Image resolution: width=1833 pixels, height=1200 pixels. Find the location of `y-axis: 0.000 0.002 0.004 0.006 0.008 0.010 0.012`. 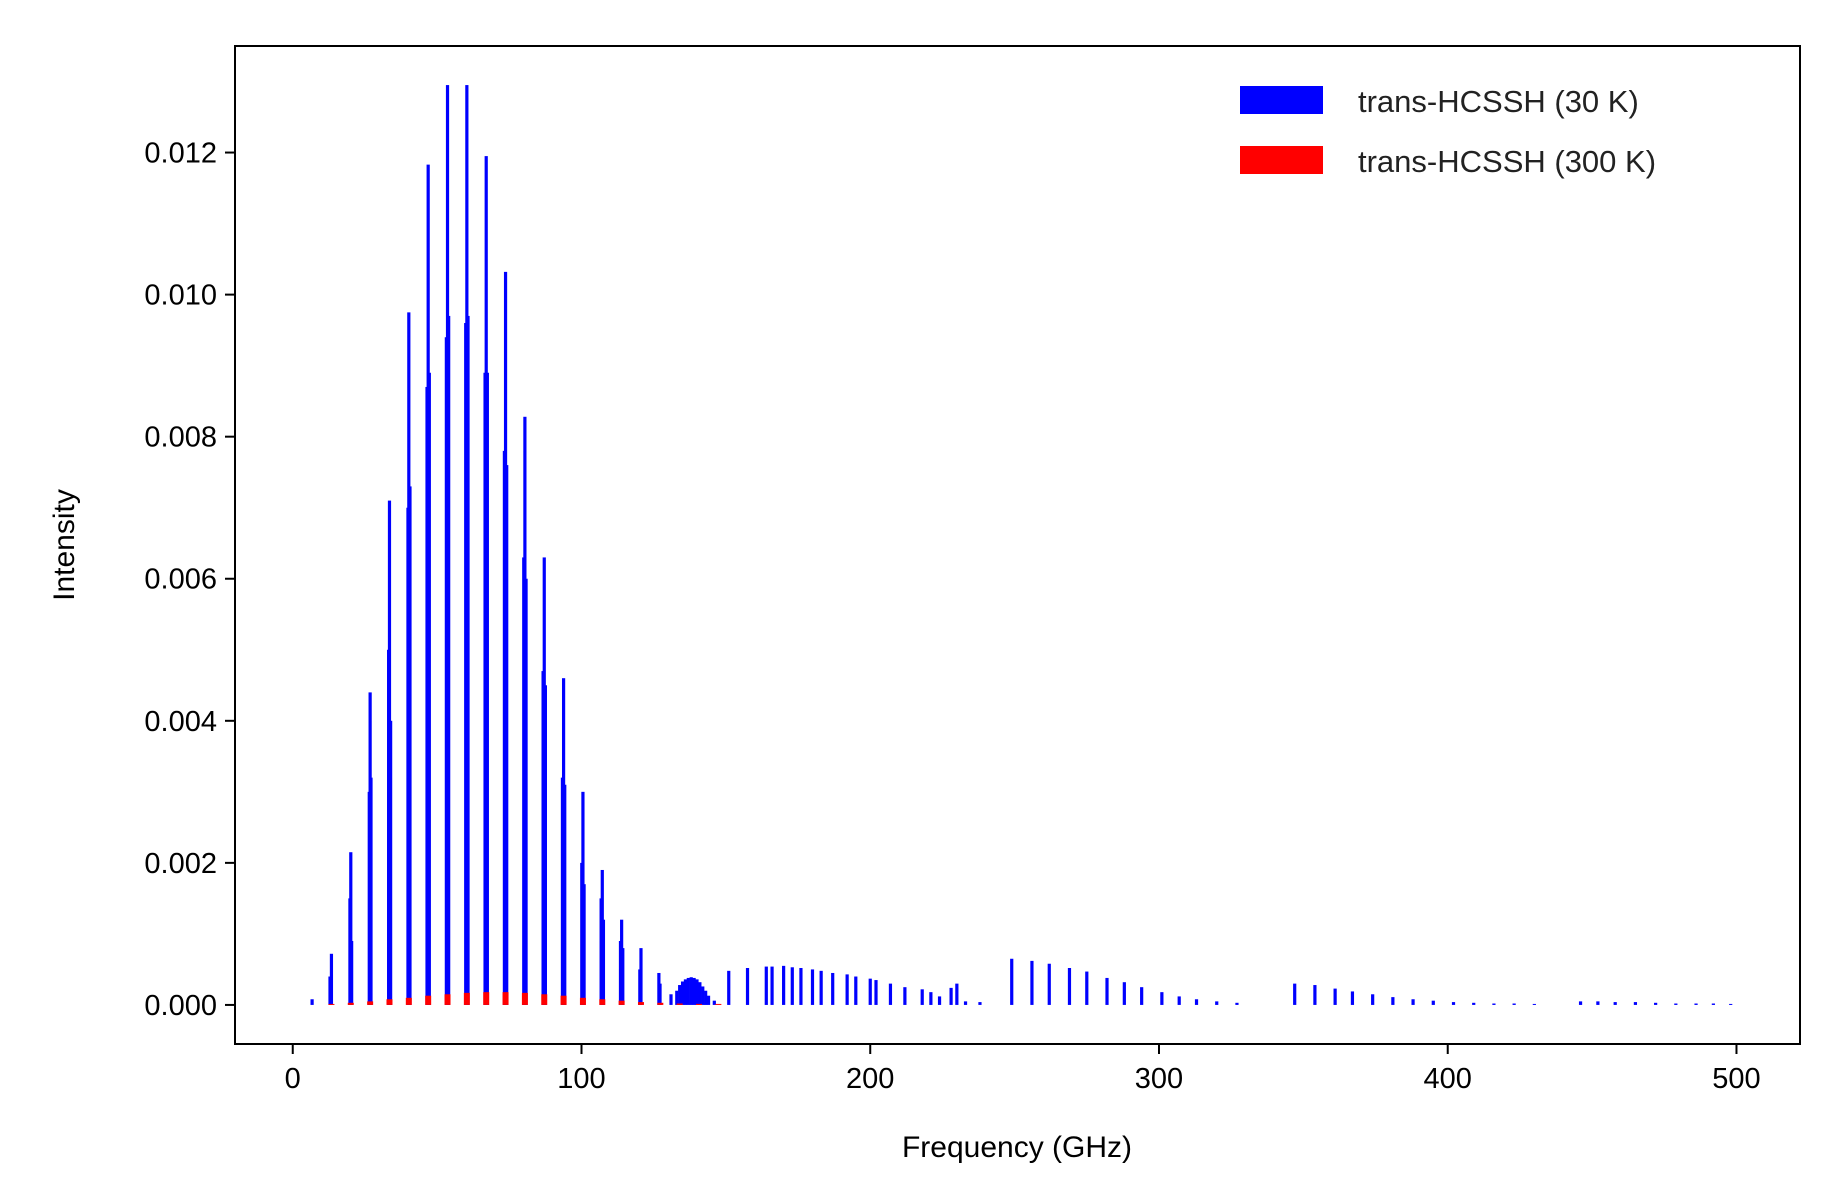

y-axis: 0.000 0.002 0.004 0.006 0.008 0.010 0.012 is located at coordinates (189, 580).